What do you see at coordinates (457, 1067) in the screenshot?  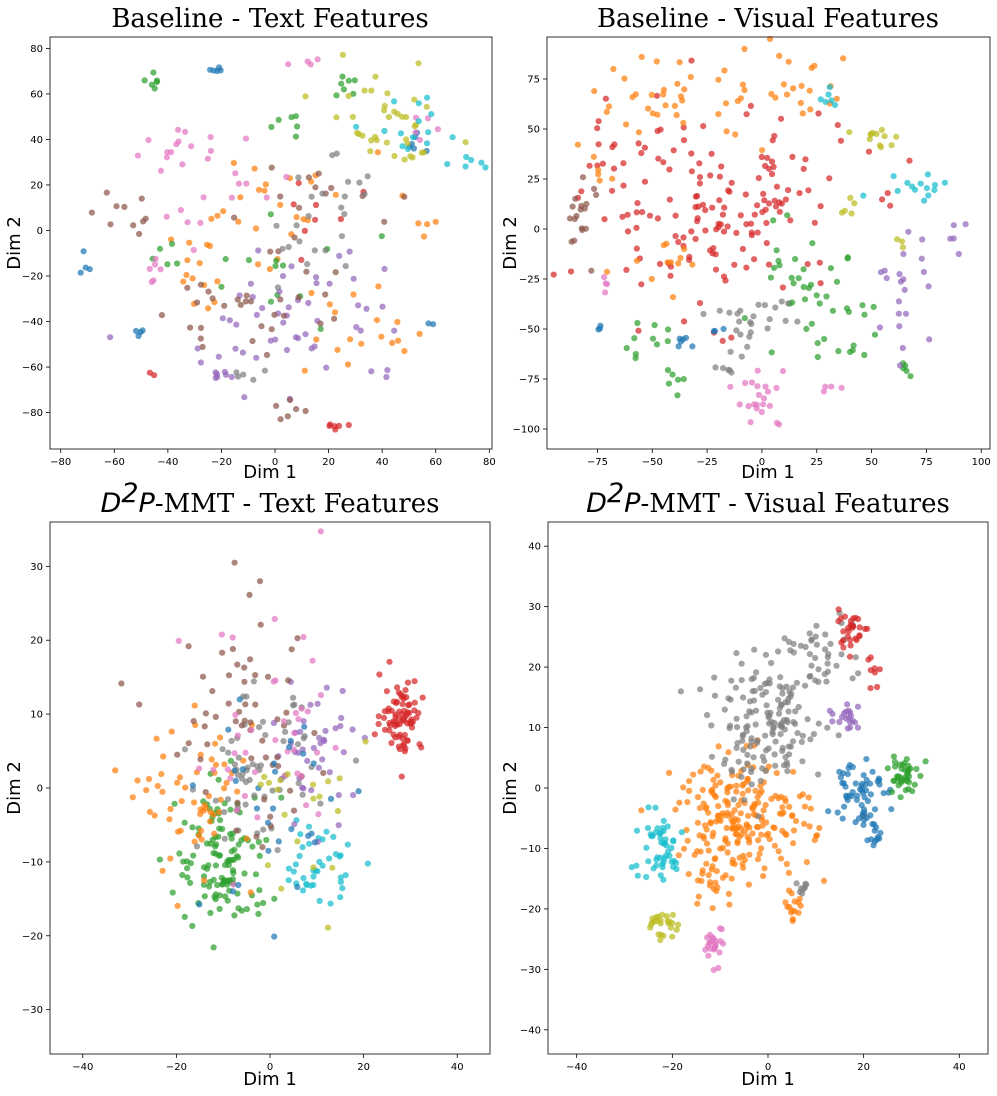 I see `x-tick-label: 40` at bounding box center [457, 1067].